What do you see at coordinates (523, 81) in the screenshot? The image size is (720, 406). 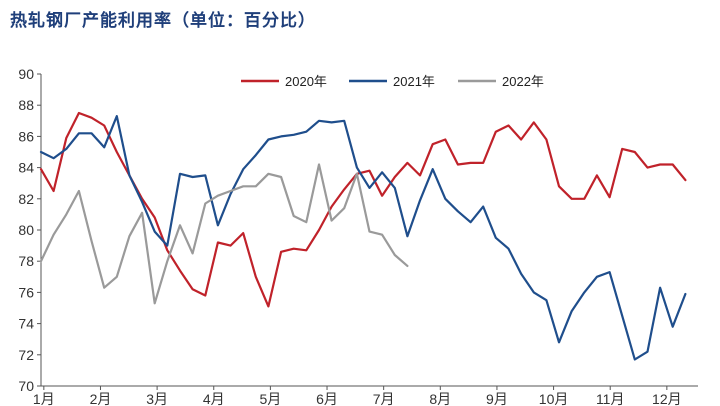 I see `legend-label: 2022年` at bounding box center [523, 81].